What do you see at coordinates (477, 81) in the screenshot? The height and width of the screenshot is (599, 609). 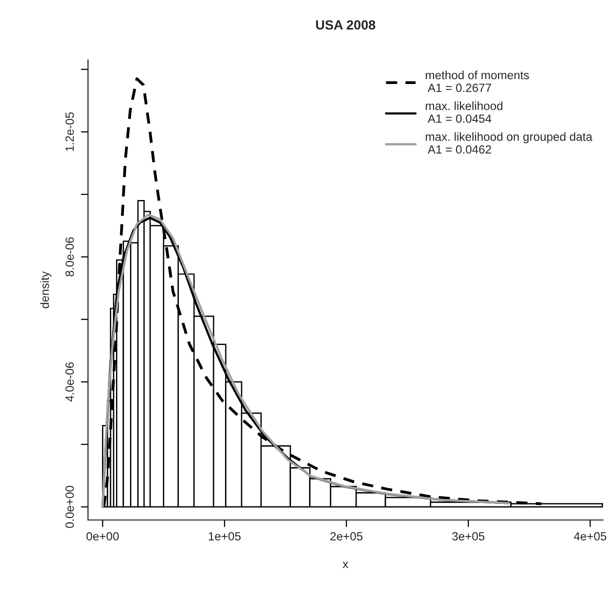 I see `legend-label: method of moments A1 = 0.2677` at bounding box center [477, 81].